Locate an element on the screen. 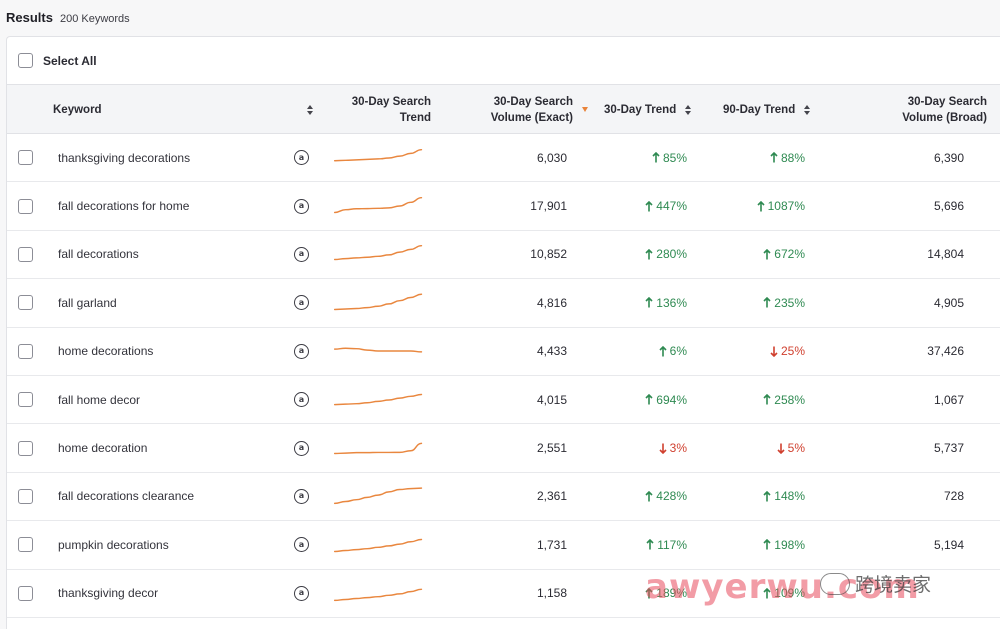 This screenshot has width=1000, height=629. arrow-down-icon is located at coordinates (663, 448).